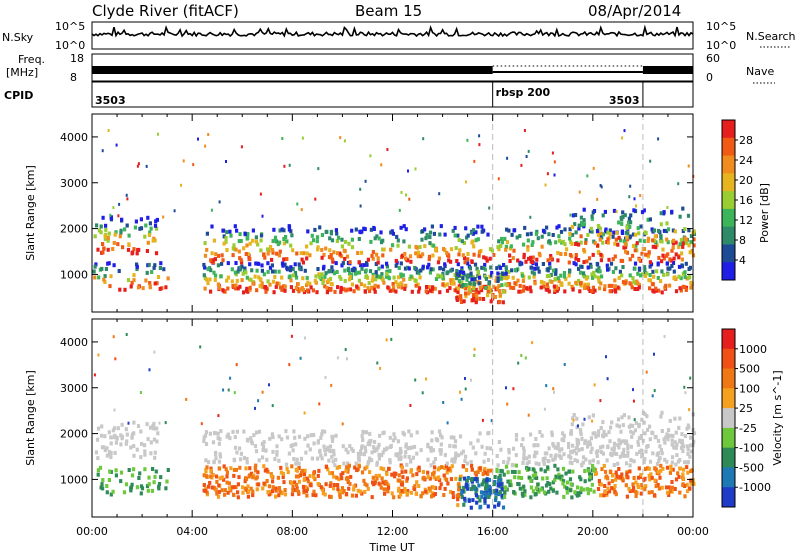  What do you see at coordinates (771, 36) in the screenshot?
I see `nsearch-label: N.Search` at bounding box center [771, 36].